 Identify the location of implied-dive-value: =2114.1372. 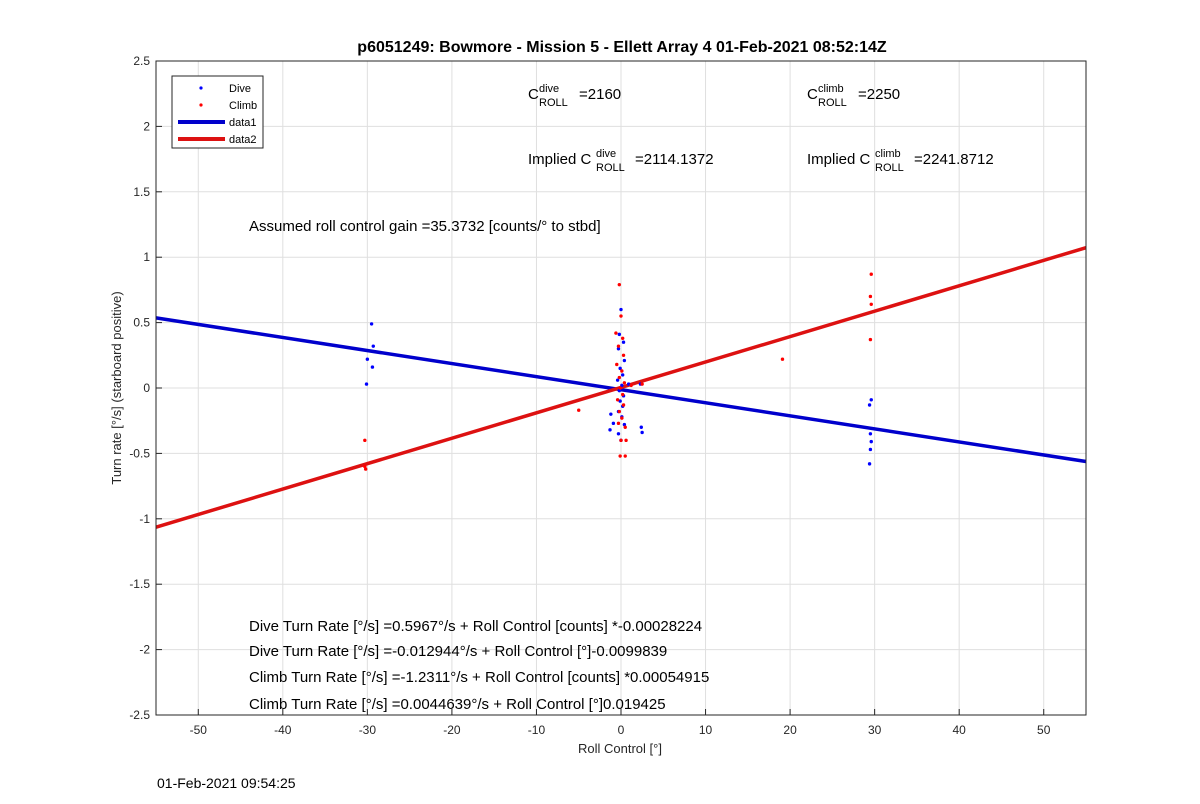
(674, 159).